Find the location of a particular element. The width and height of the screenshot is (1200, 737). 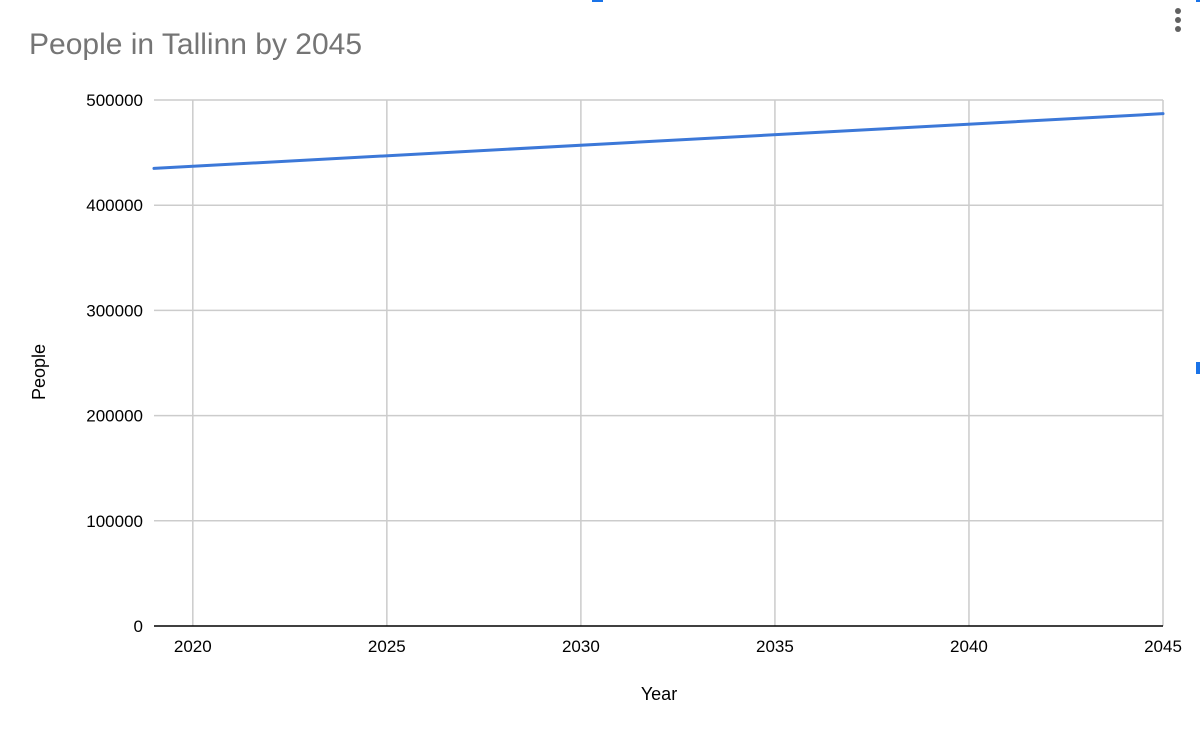

y-tick-label: 0 is located at coordinates (138, 626).